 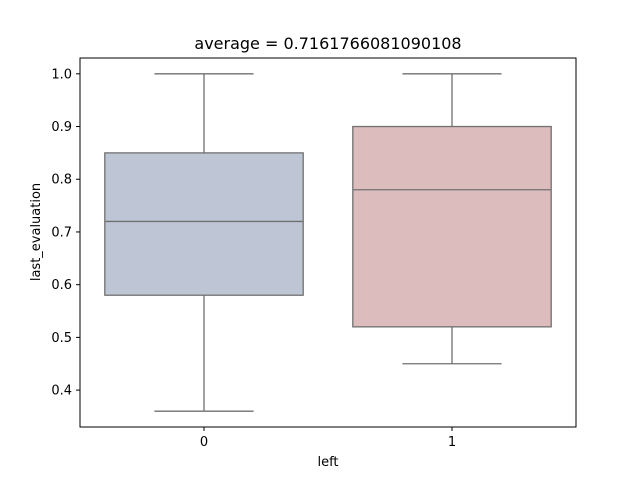 I want to click on x-tick-label: 1, so click(x=452, y=442).